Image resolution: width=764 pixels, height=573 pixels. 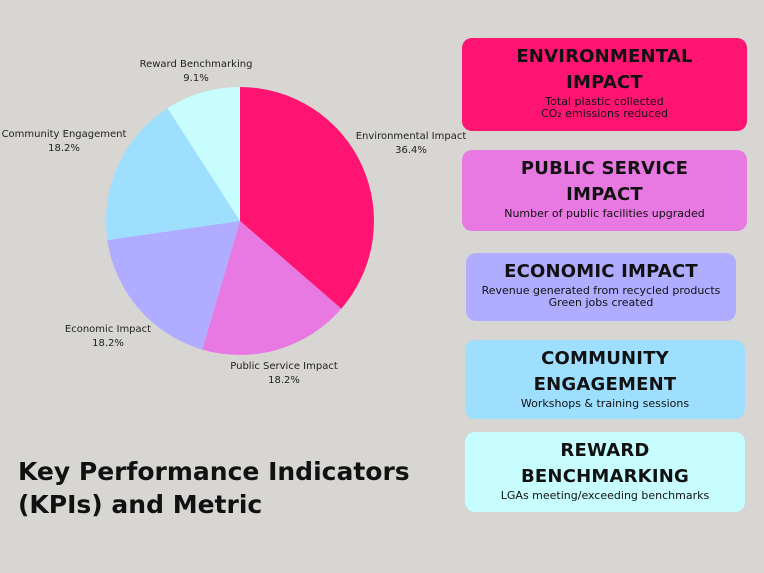 I want to click on kpi-card-title-line: ECONOMIC IMPACT, so click(x=601, y=271).